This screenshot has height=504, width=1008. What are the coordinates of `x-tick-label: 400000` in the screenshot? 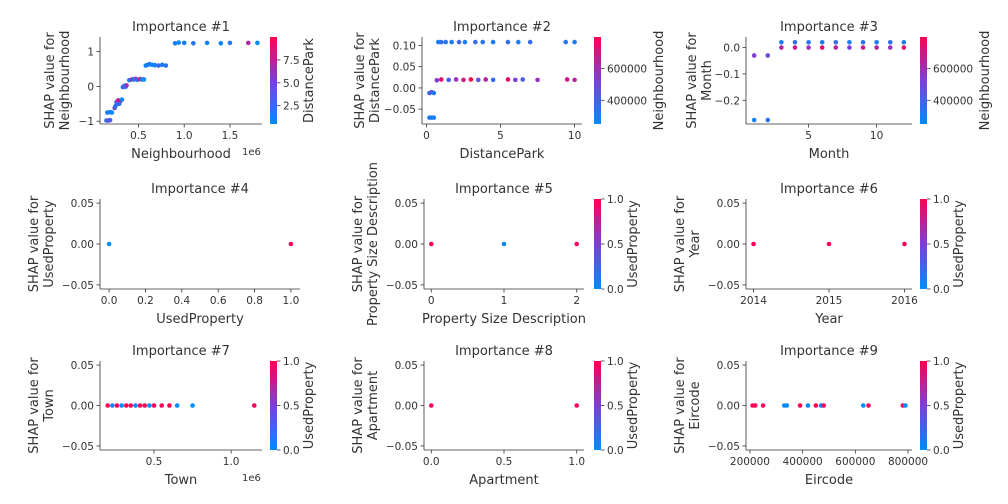 It's located at (803, 462).